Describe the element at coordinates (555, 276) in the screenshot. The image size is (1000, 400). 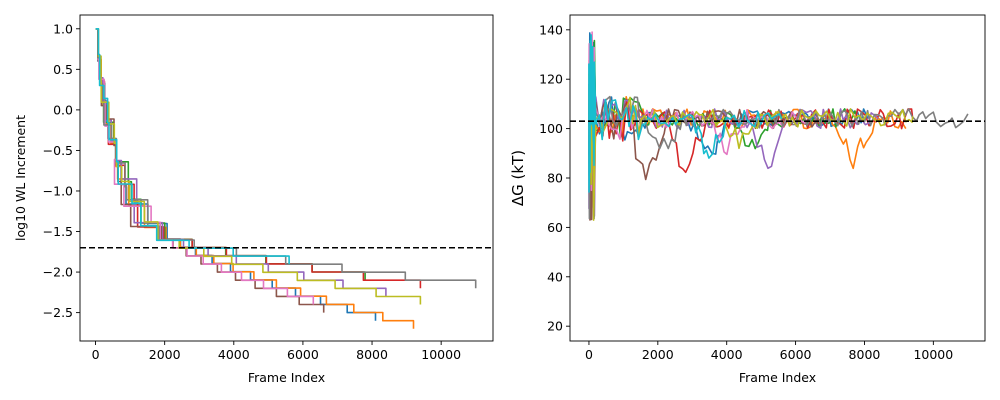
I see `y-tick-label: 40` at that location.